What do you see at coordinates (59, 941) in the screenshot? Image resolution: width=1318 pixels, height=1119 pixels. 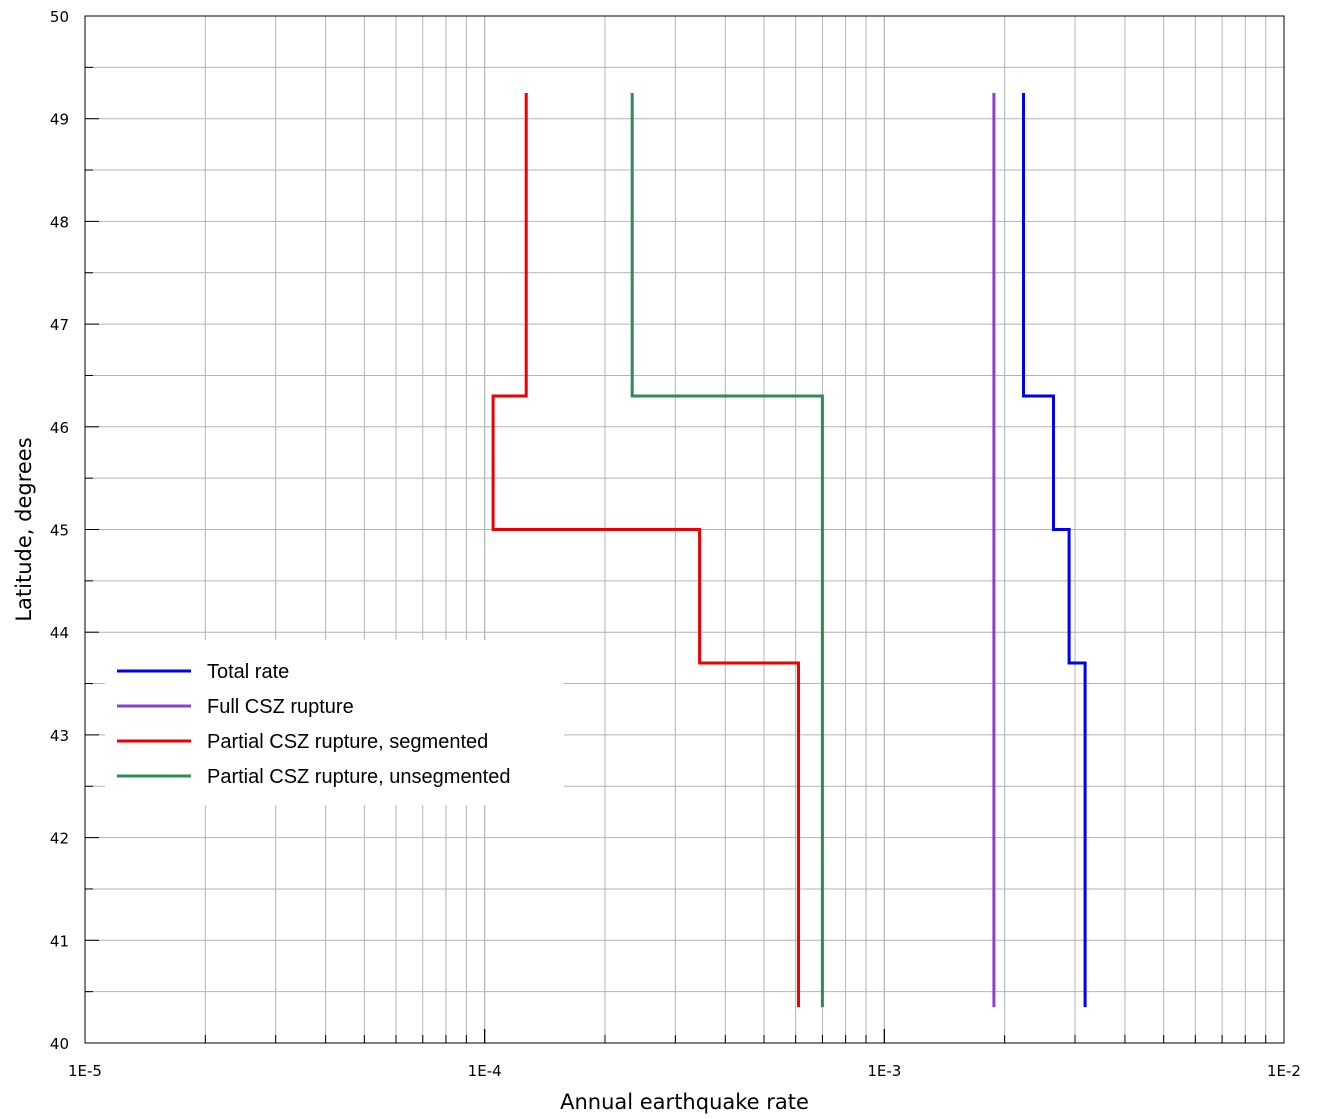 I see `y-tick-label: 41` at bounding box center [59, 941].